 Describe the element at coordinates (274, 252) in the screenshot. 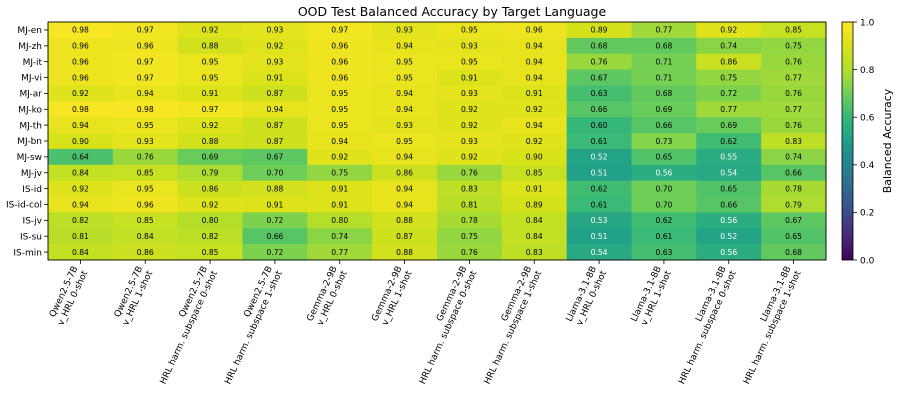

I see `cell-value-label: 0.72` at that location.